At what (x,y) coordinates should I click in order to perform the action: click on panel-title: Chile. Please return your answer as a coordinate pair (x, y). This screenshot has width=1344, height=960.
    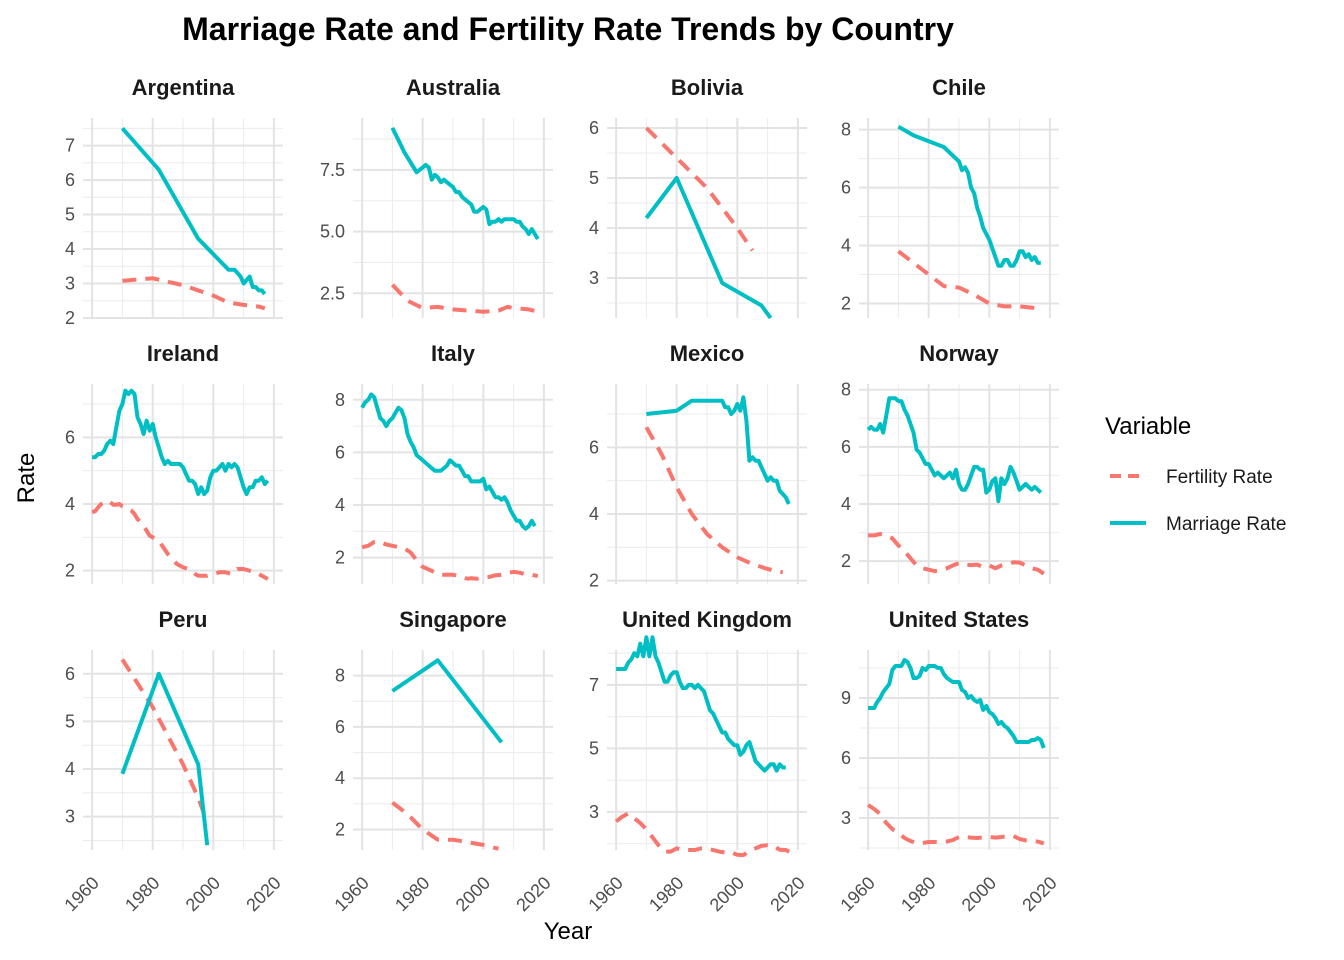
    Looking at the image, I should click on (959, 87).